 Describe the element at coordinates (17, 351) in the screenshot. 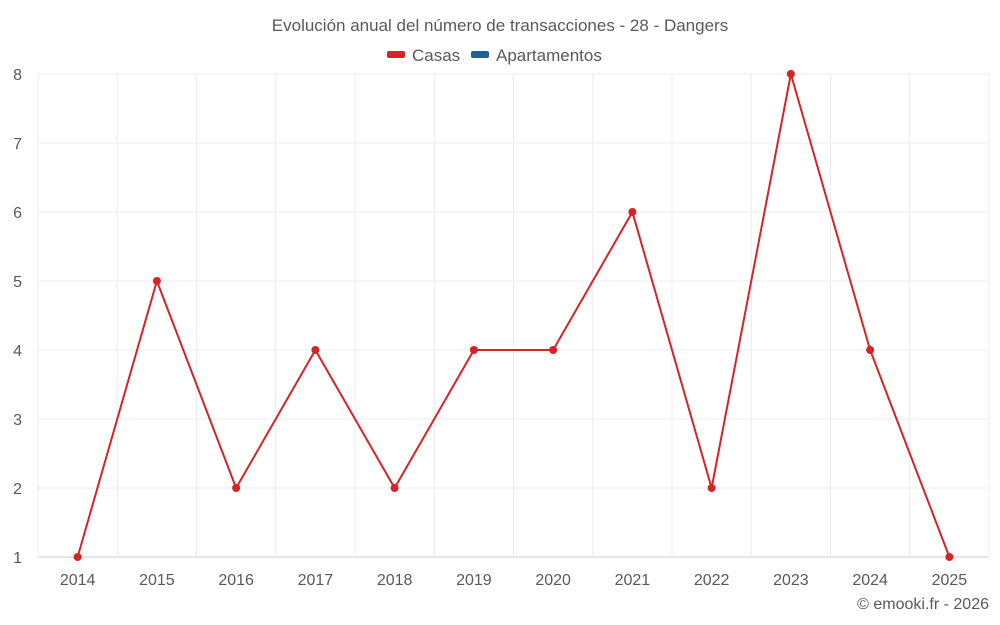

I see `y-tick-label: 4` at that location.